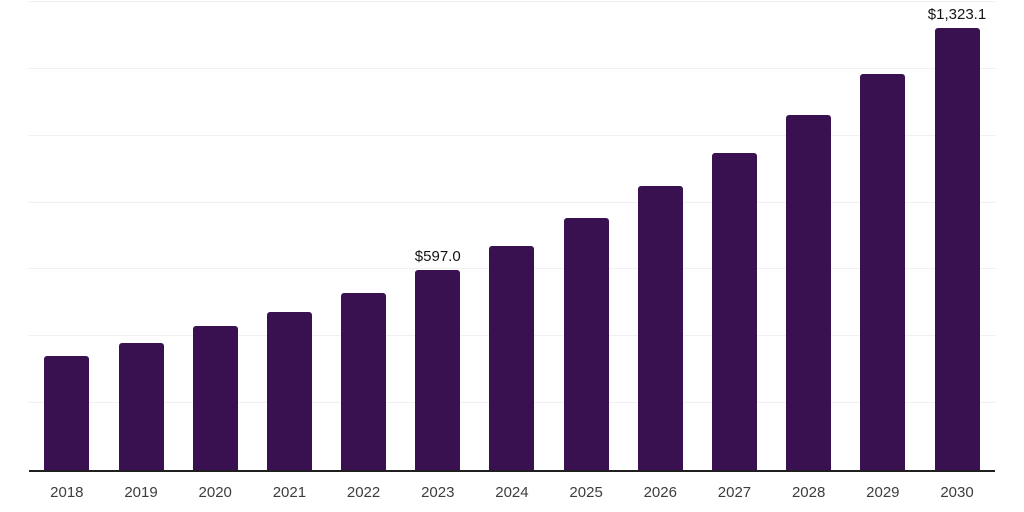 The width and height of the screenshot is (1024, 512). Describe the element at coordinates (215, 492) in the screenshot. I see `x-axis-label-2020: 2020` at that location.